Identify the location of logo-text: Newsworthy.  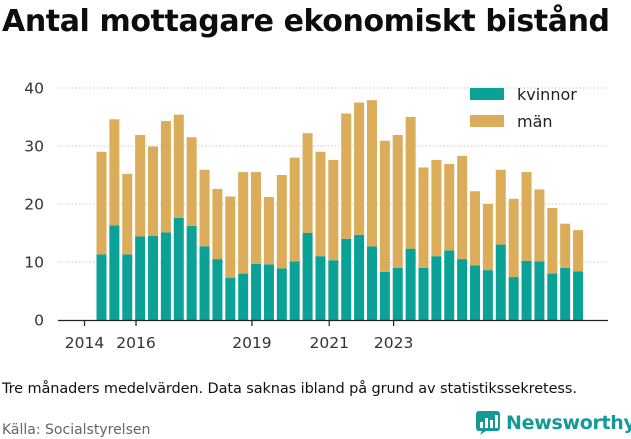
(568, 423).